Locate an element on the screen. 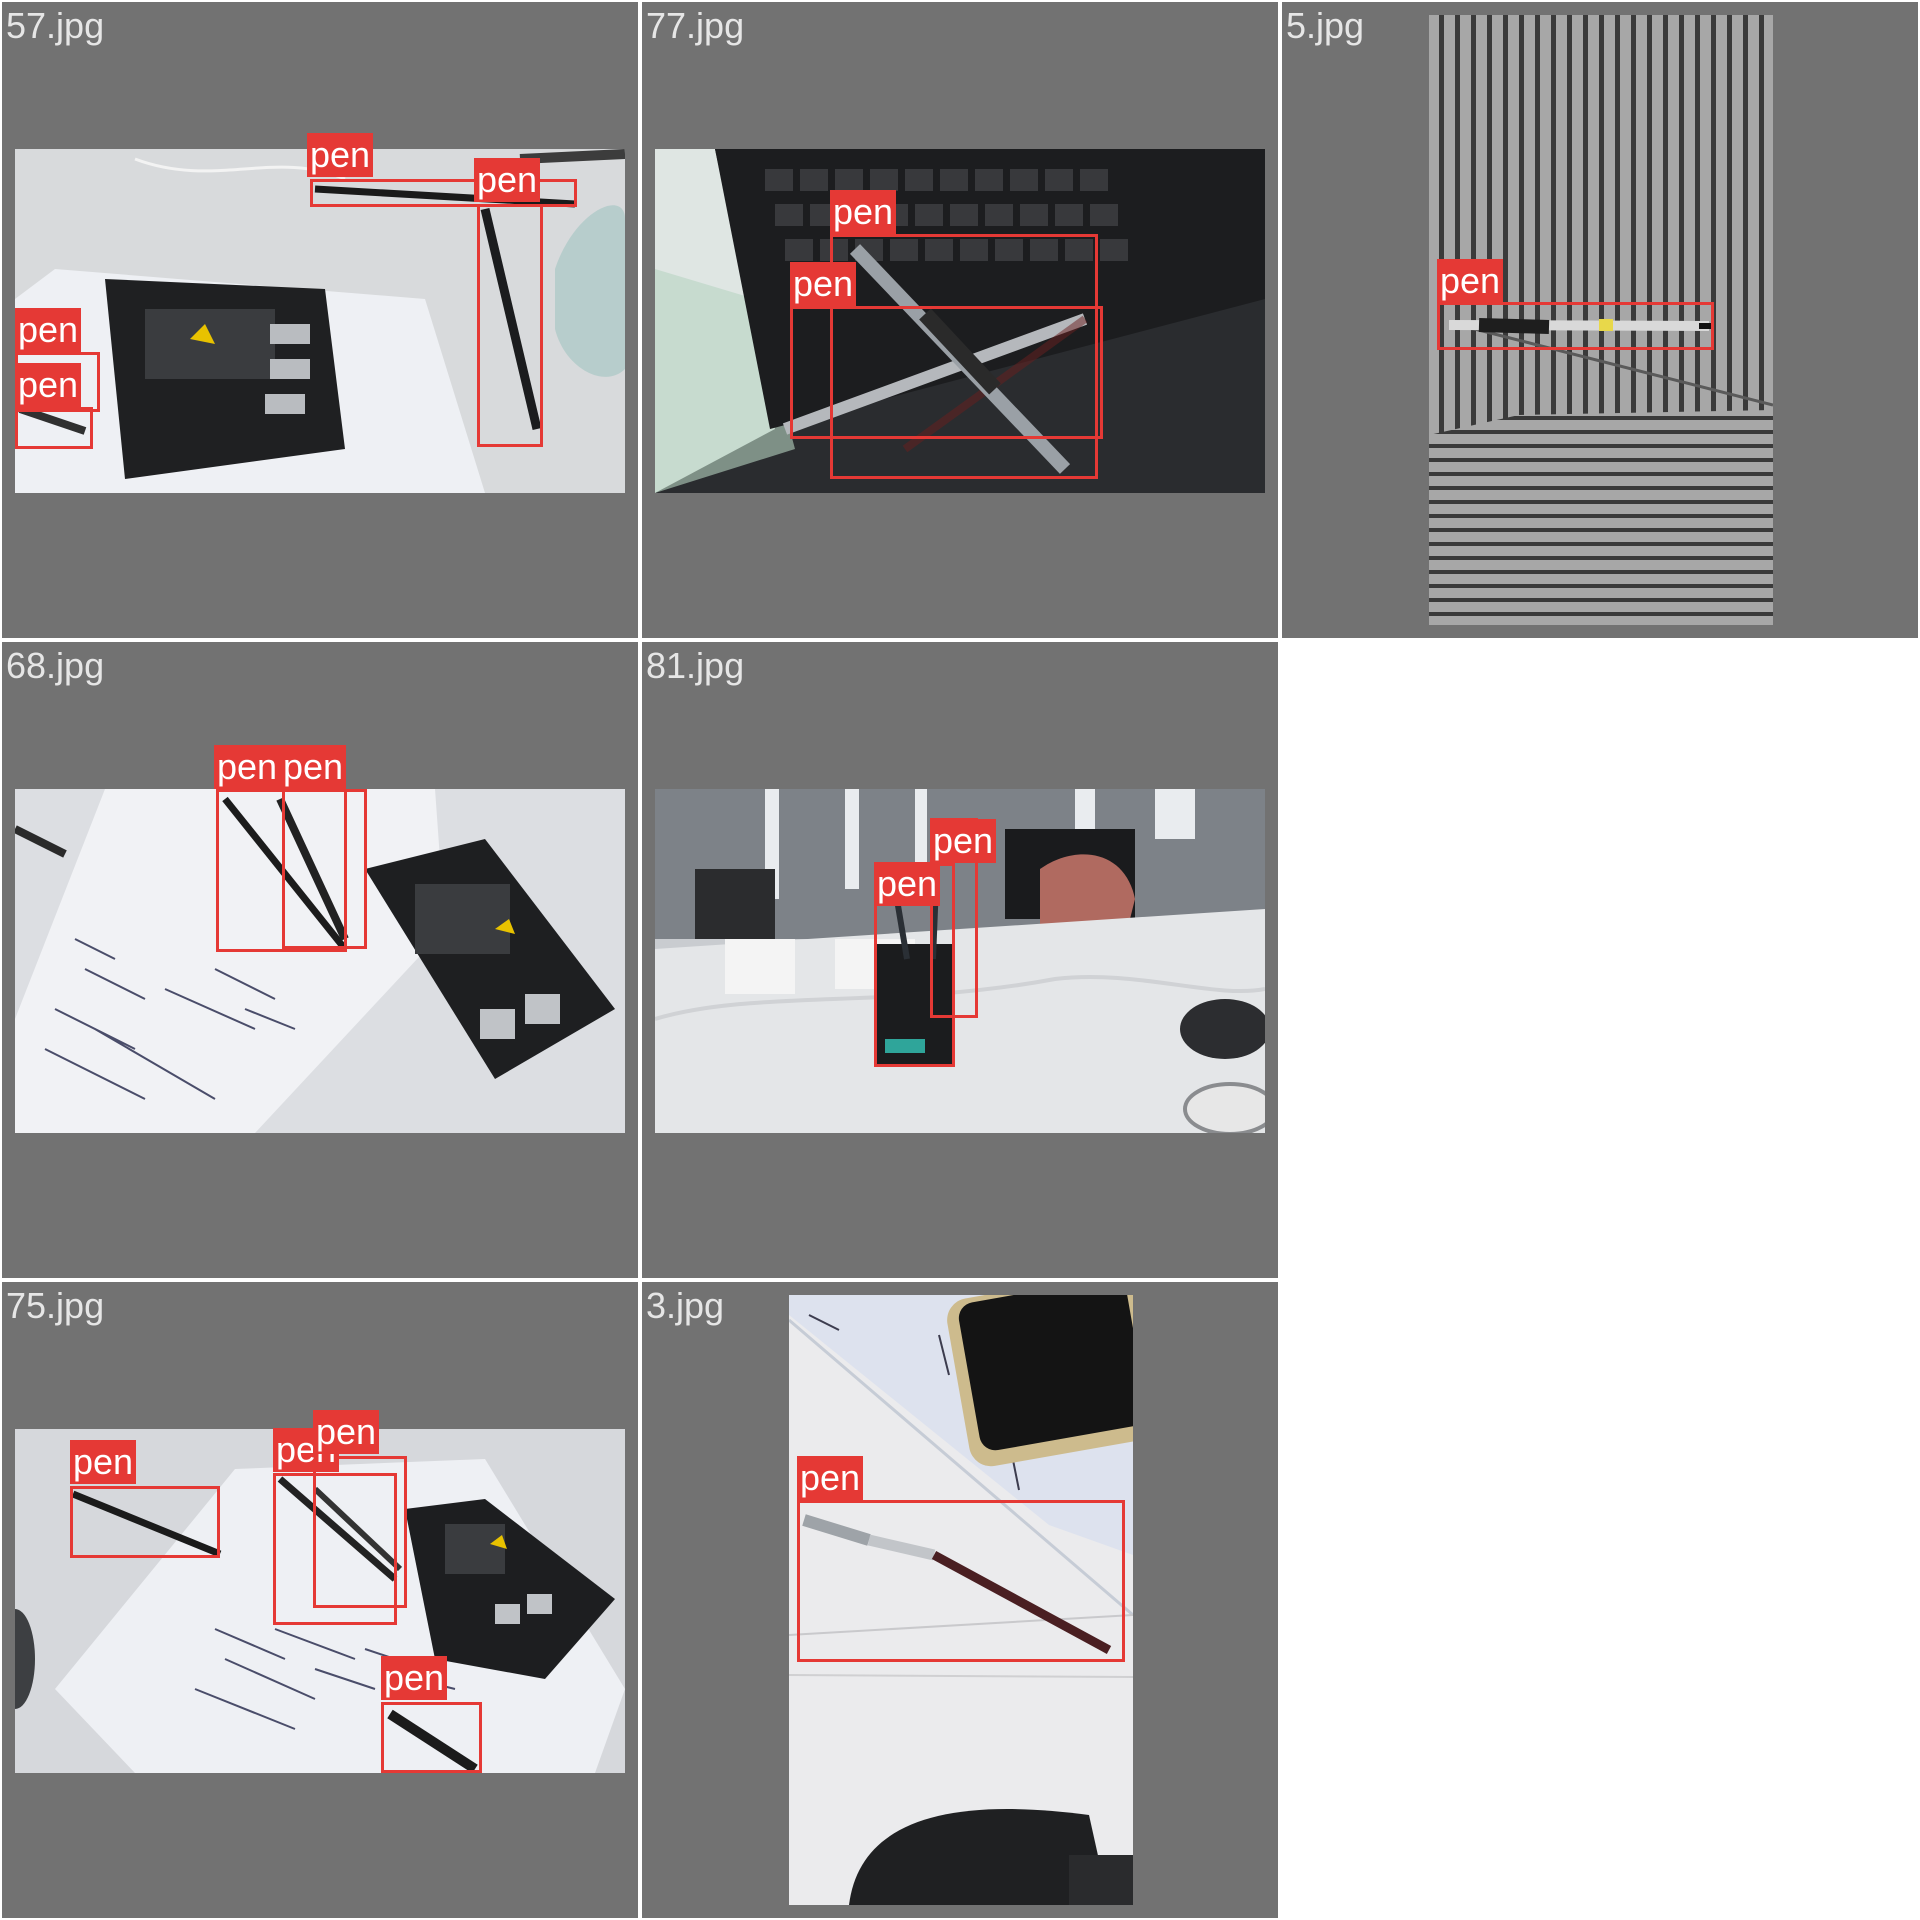  tile-title: 77.jpg is located at coordinates (695, 25).